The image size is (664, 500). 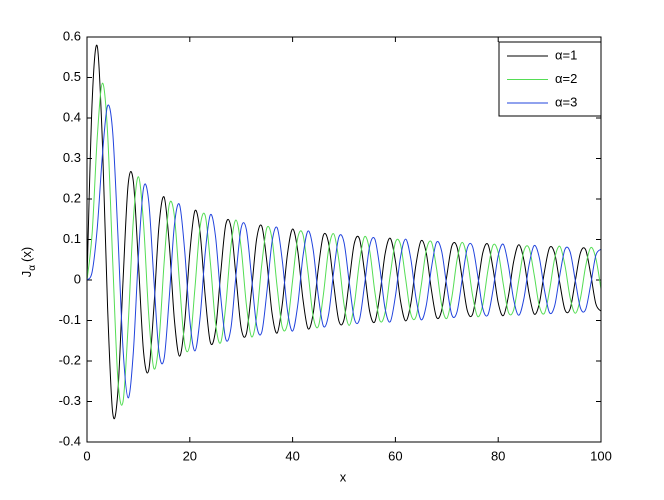 I want to click on y-tick-label: 0.5, so click(x=72, y=76).